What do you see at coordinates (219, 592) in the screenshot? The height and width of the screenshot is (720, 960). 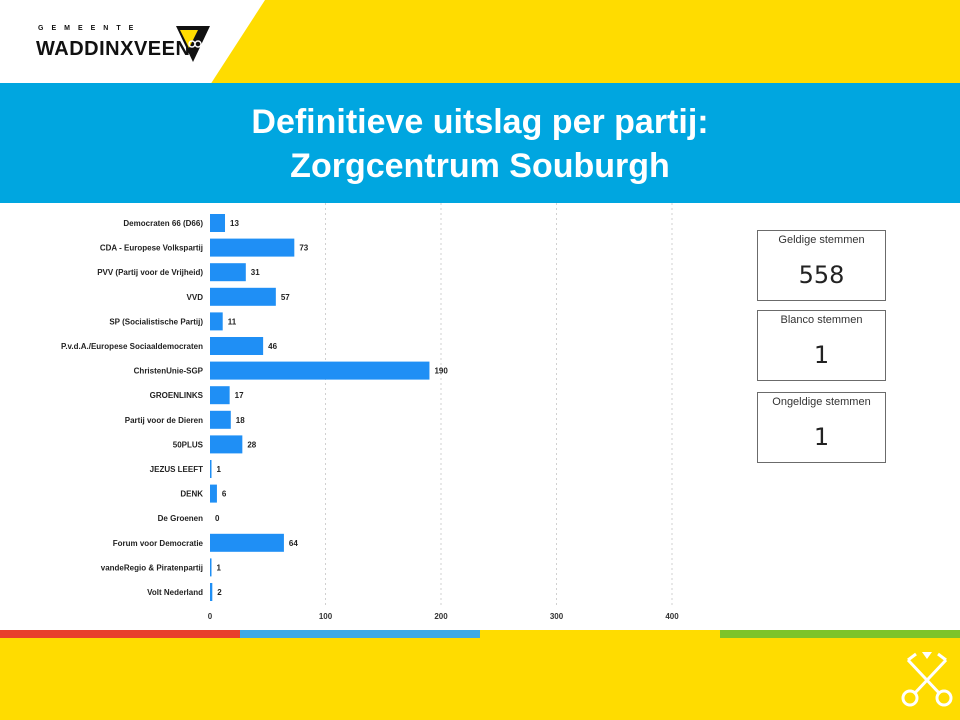 I see `data-label: 2` at bounding box center [219, 592].